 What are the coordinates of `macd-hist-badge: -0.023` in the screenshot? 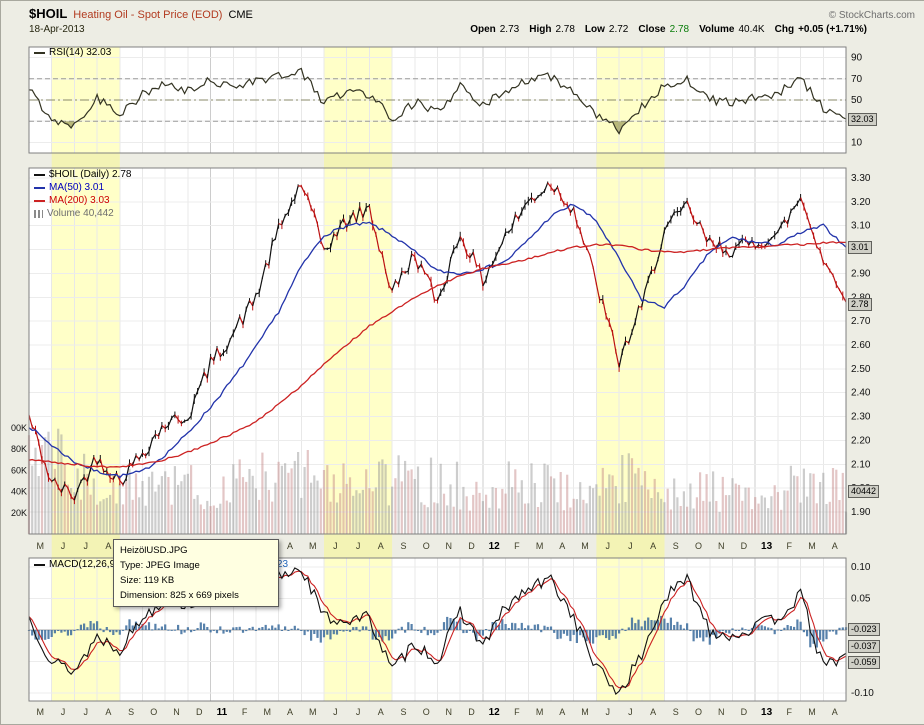 It's located at (864, 629).